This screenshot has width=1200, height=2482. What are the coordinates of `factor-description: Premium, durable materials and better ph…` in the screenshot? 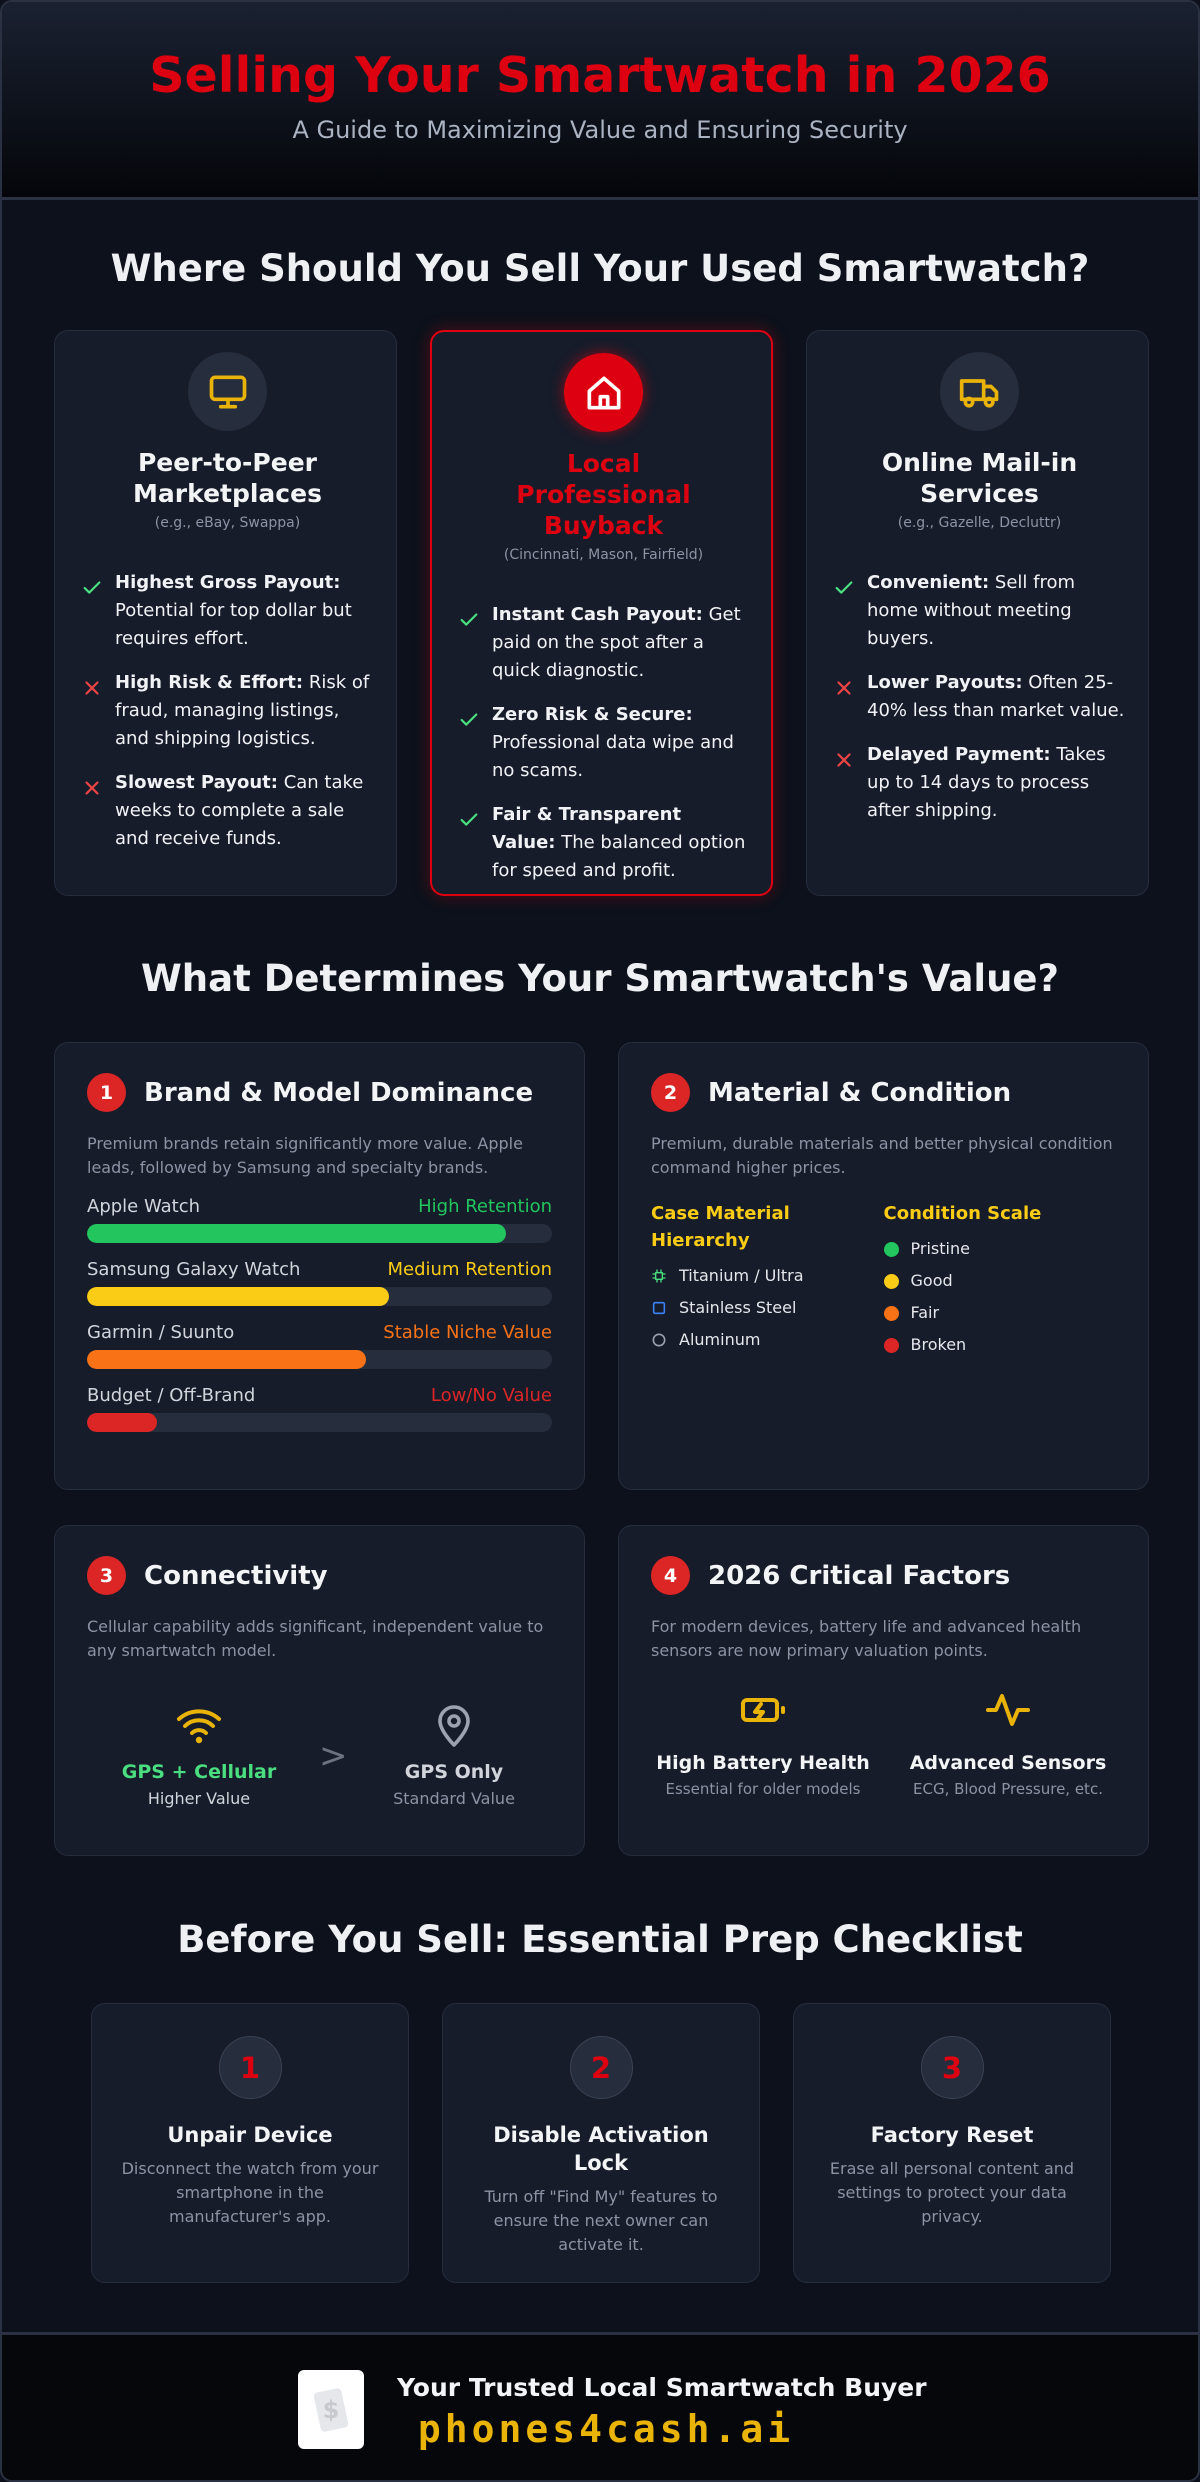 It's located at (882, 1155).